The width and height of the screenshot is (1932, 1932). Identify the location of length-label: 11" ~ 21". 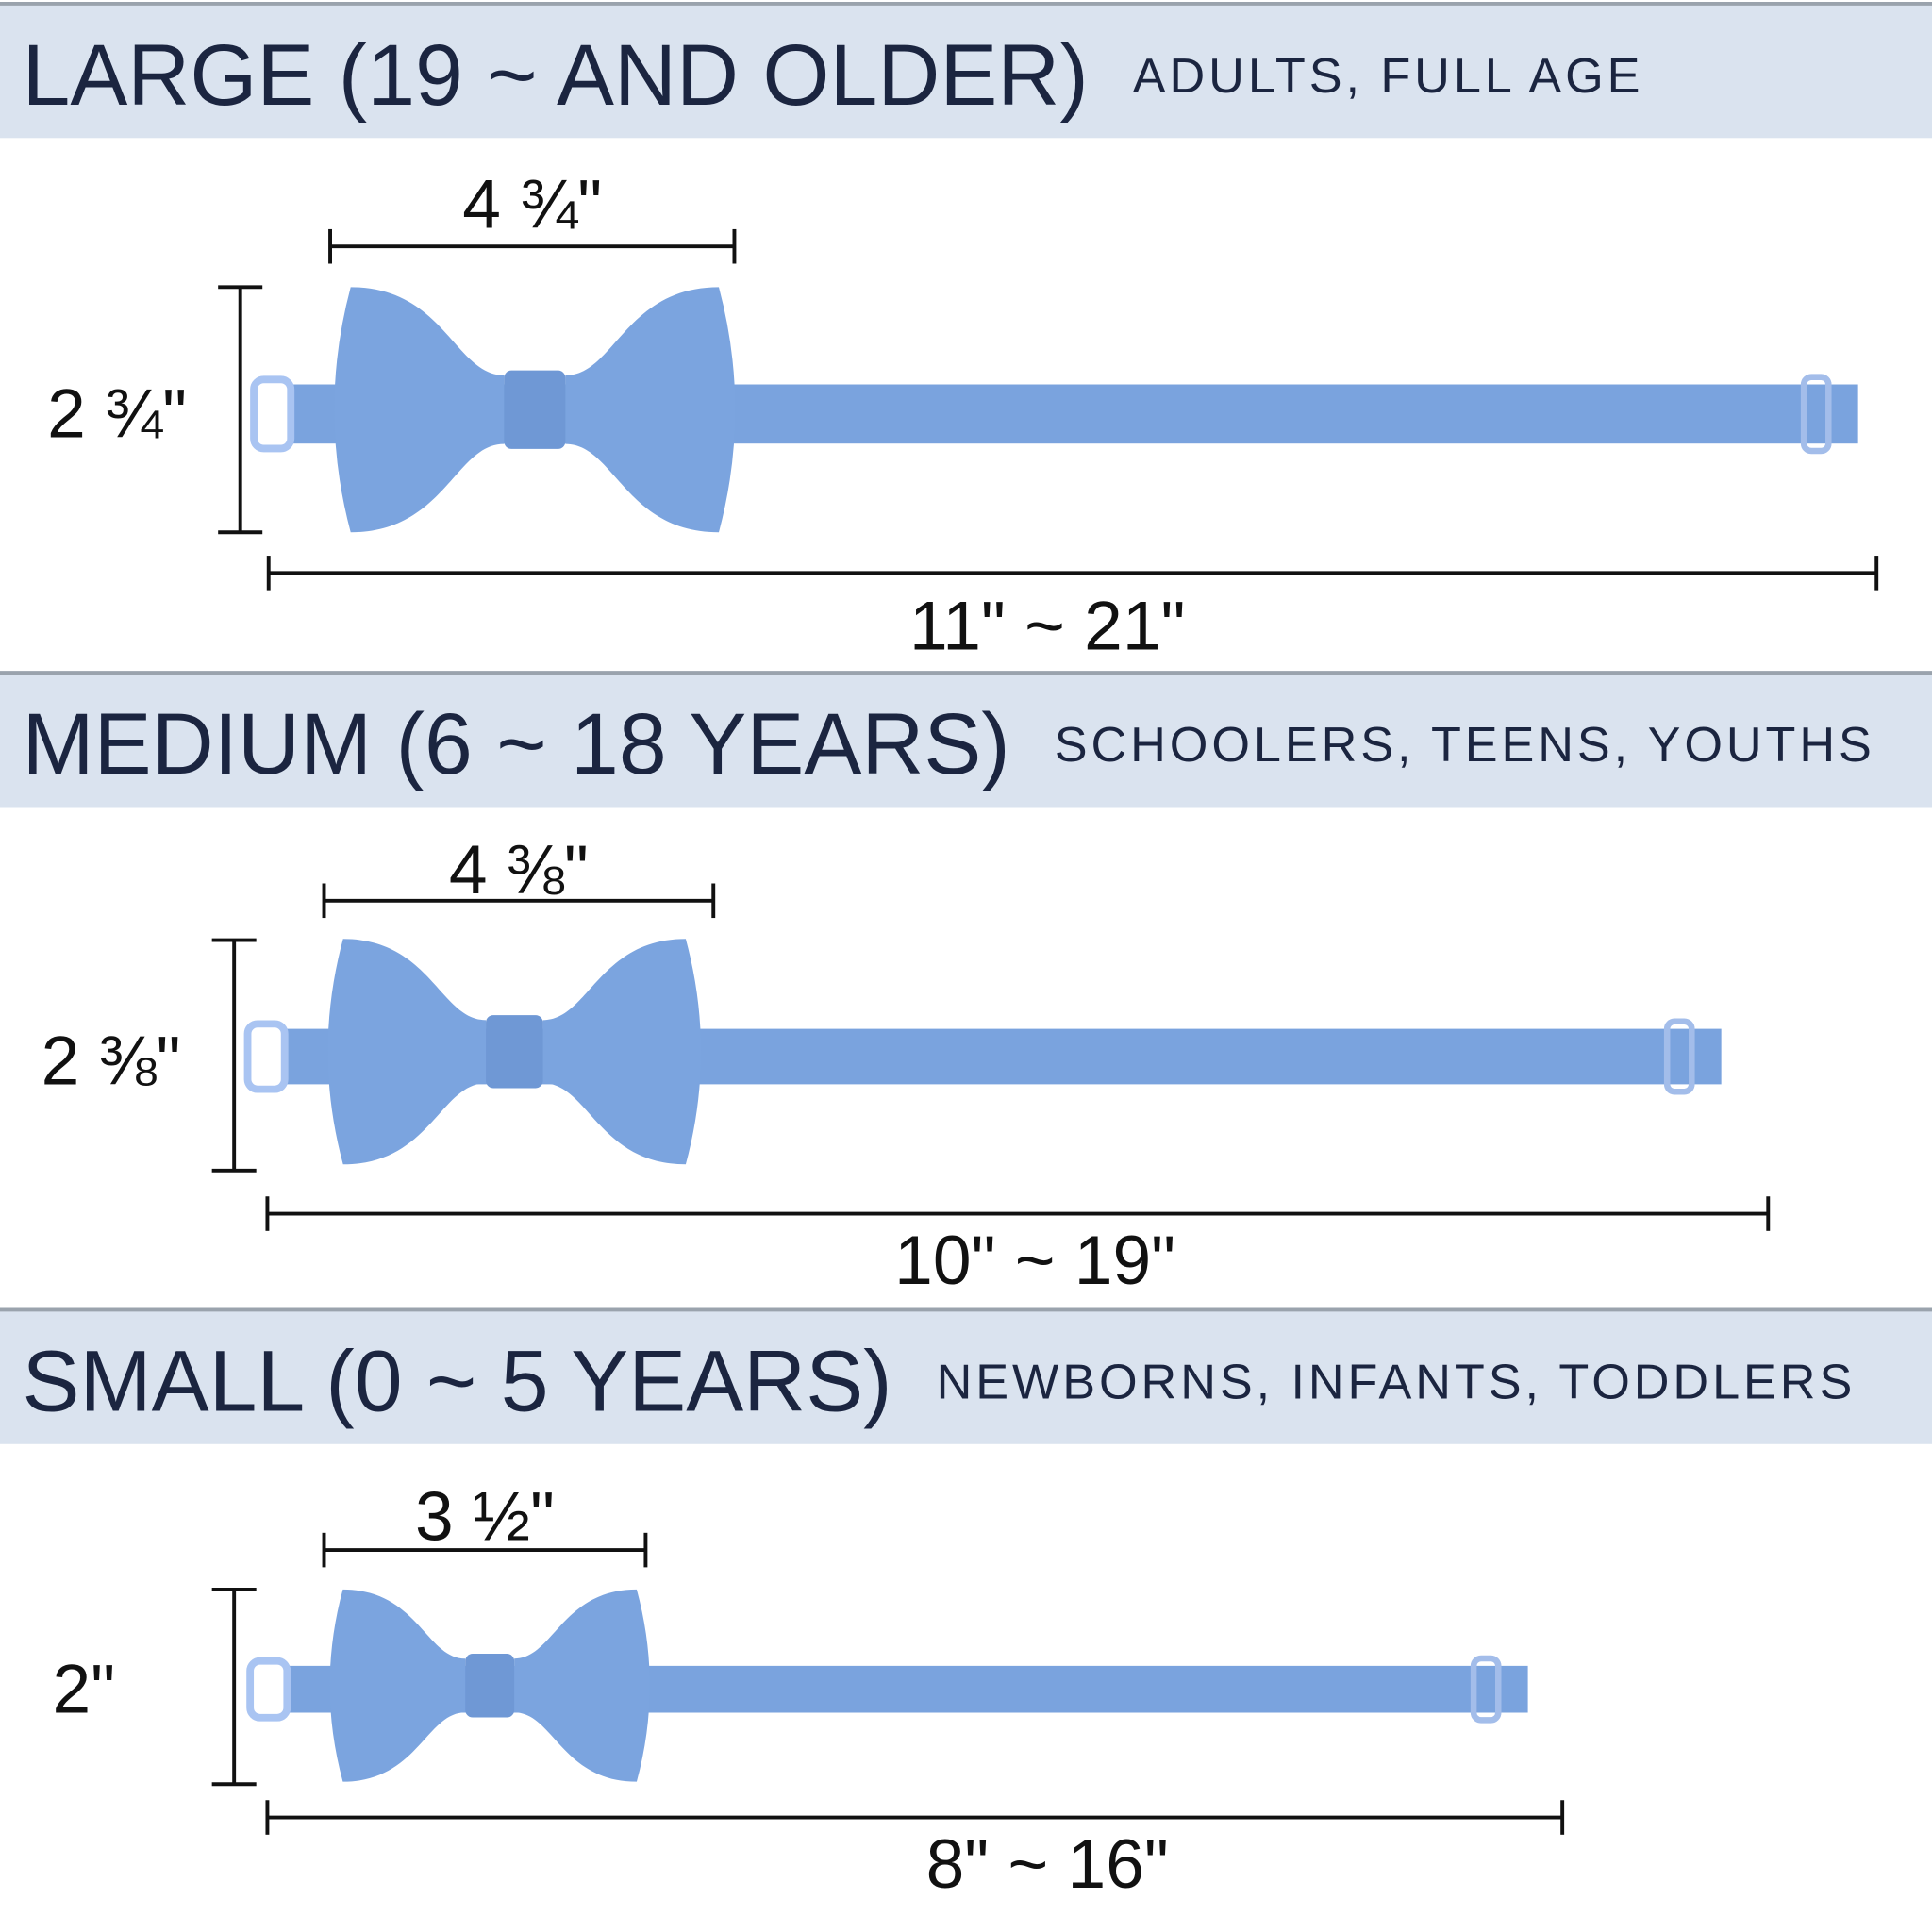
(1047, 626).